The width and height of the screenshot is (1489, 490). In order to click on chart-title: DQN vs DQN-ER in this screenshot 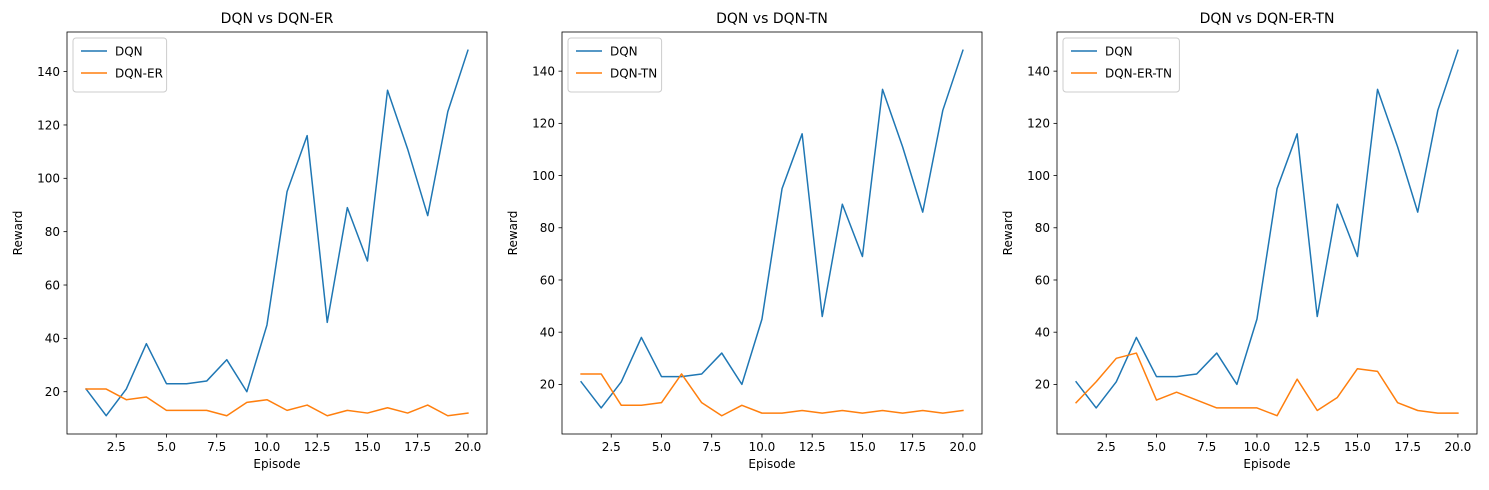, I will do `click(277, 19)`.